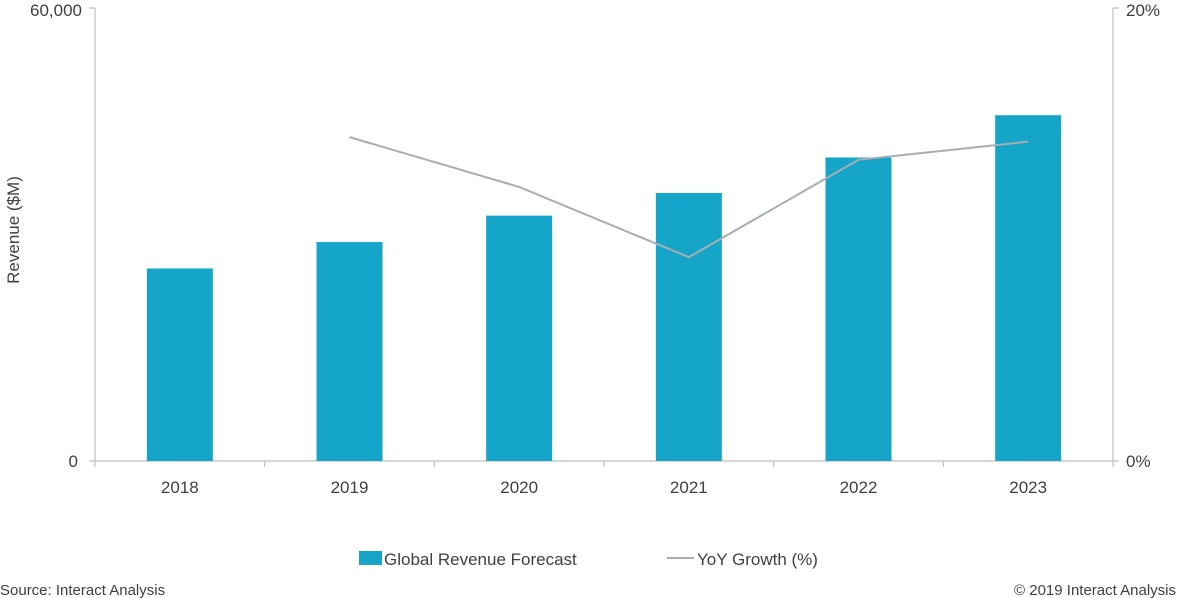 The height and width of the screenshot is (598, 1178). I want to click on y-axis-label: Revenue ($M), so click(13, 230).